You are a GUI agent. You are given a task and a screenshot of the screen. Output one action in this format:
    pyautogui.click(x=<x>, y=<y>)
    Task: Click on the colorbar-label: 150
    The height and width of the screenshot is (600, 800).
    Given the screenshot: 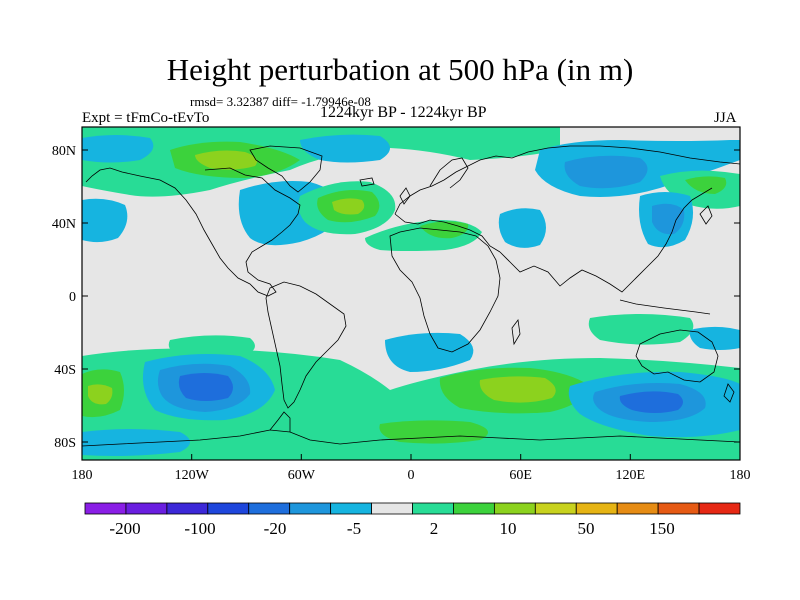 What is the action you would take?
    pyautogui.click(x=662, y=528)
    